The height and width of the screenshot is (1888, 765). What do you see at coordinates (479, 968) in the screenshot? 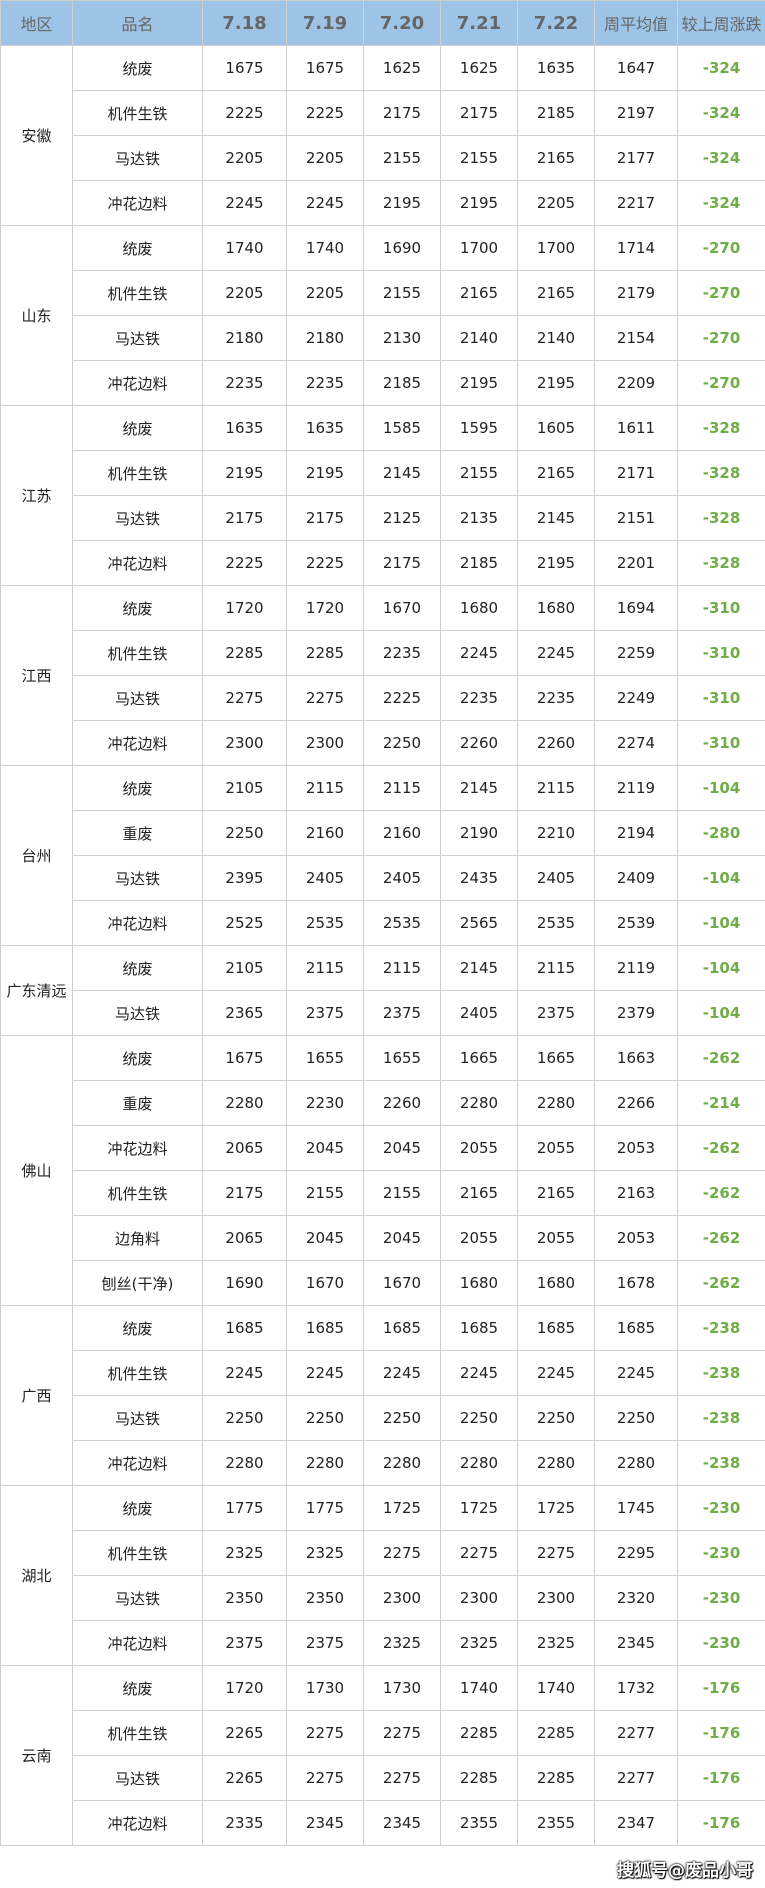
I see `price-cell: 2145` at bounding box center [479, 968].